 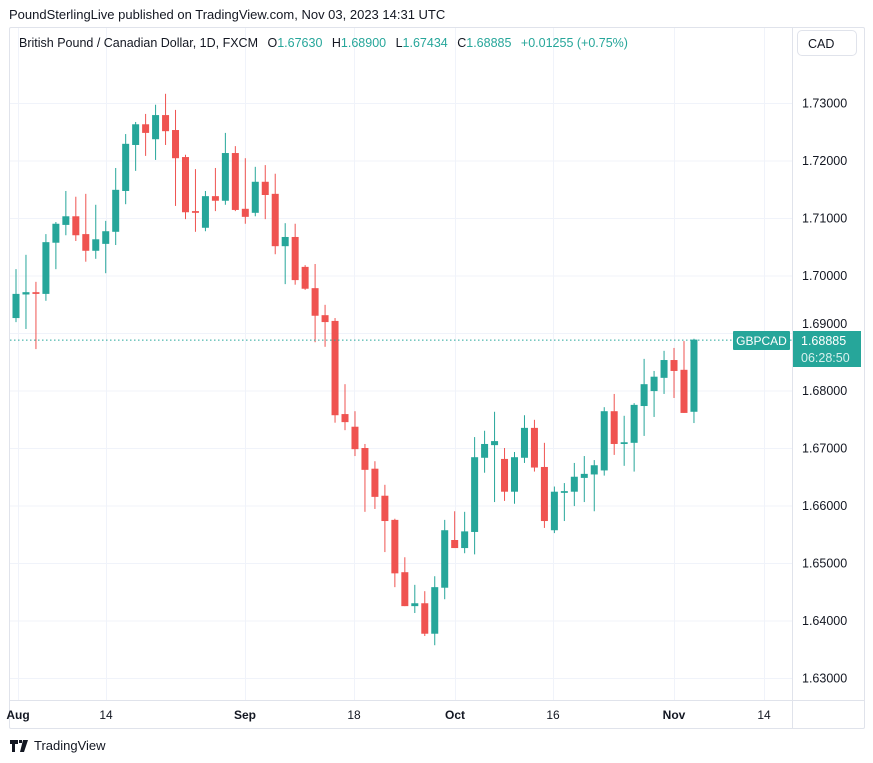 What do you see at coordinates (425, 43) in the screenshot?
I see `low-value: 1.67434` at bounding box center [425, 43].